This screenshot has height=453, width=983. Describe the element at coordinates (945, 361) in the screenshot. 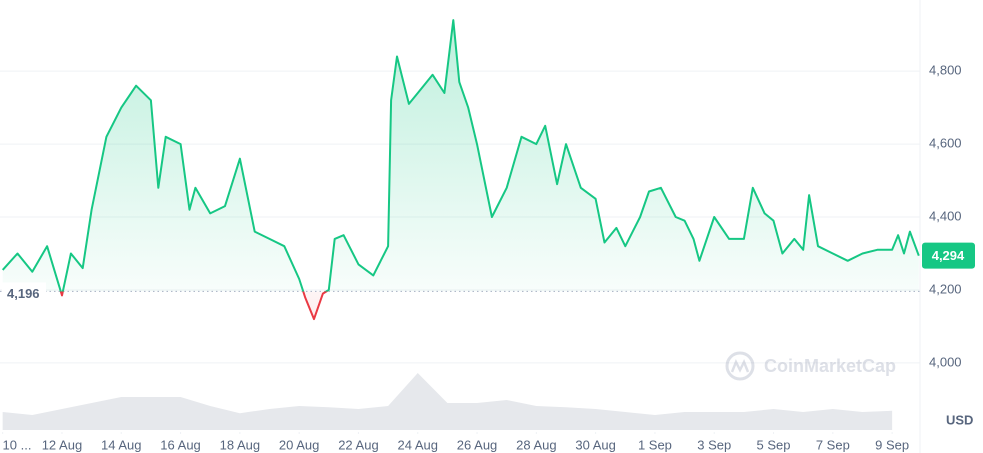

I see `y-tick-label: 4,000` at that location.